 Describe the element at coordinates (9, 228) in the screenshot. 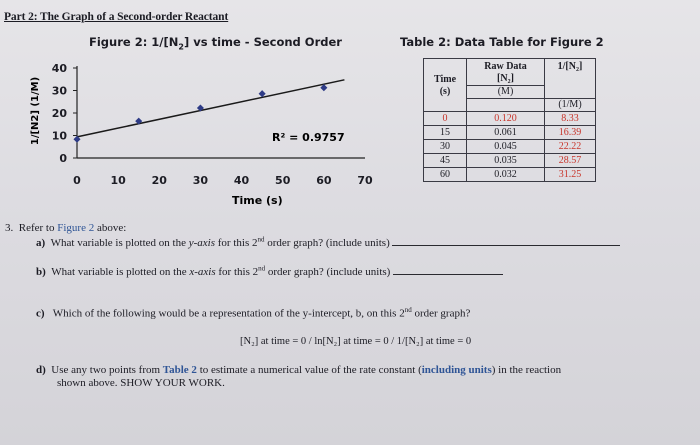

I see `question-number: 3.` at that location.